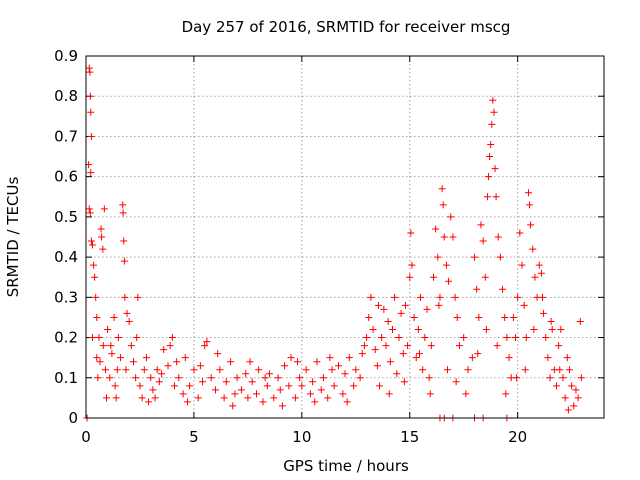 The image size is (640, 480). Describe the element at coordinates (13, 237) in the screenshot. I see `y-axis-title: SRMTID / TECUs` at that location.